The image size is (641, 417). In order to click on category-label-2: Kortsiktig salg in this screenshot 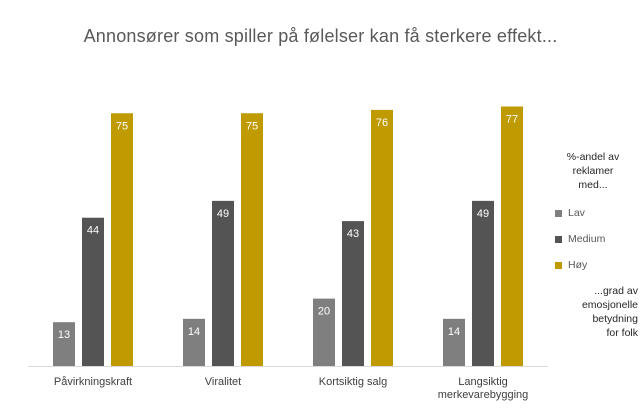, I will do `click(353, 382)`.